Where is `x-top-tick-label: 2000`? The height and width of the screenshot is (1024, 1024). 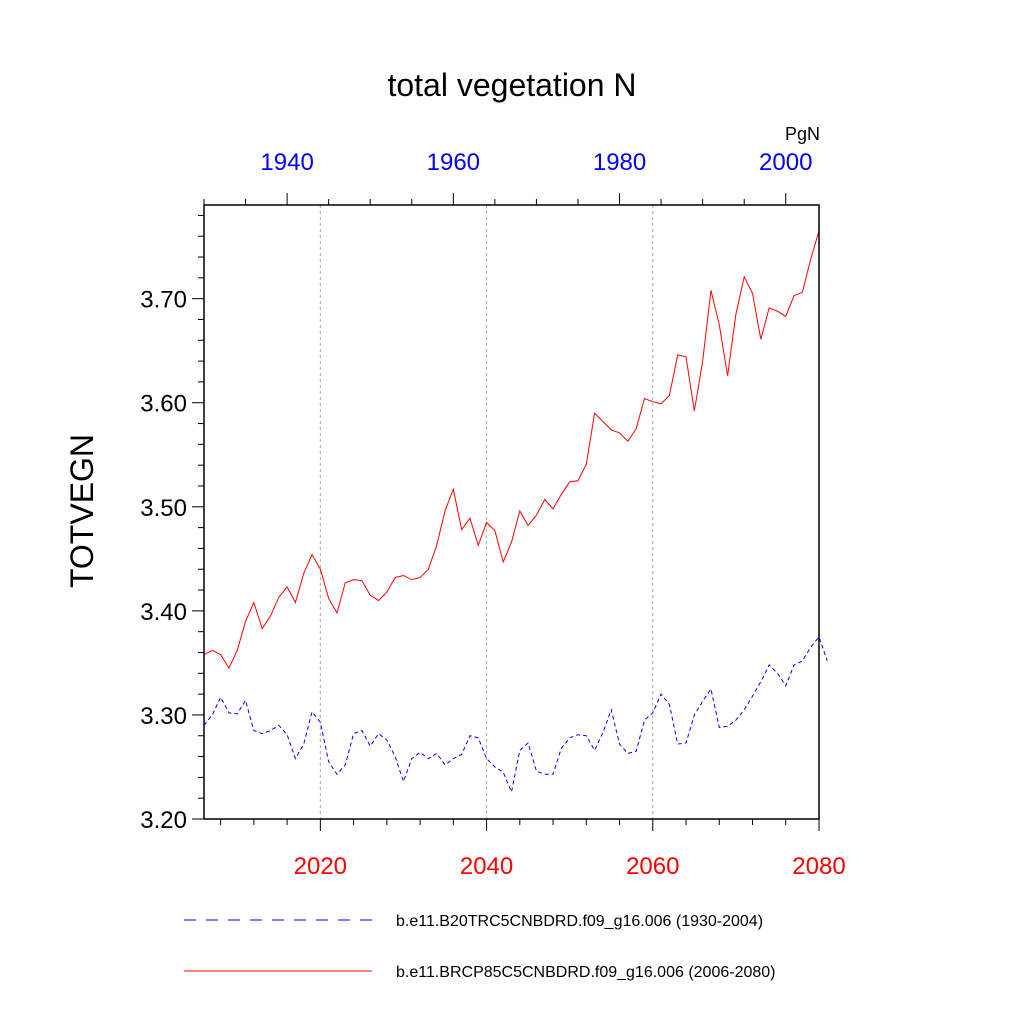
x-top-tick-label: 2000 is located at coordinates (785, 162).